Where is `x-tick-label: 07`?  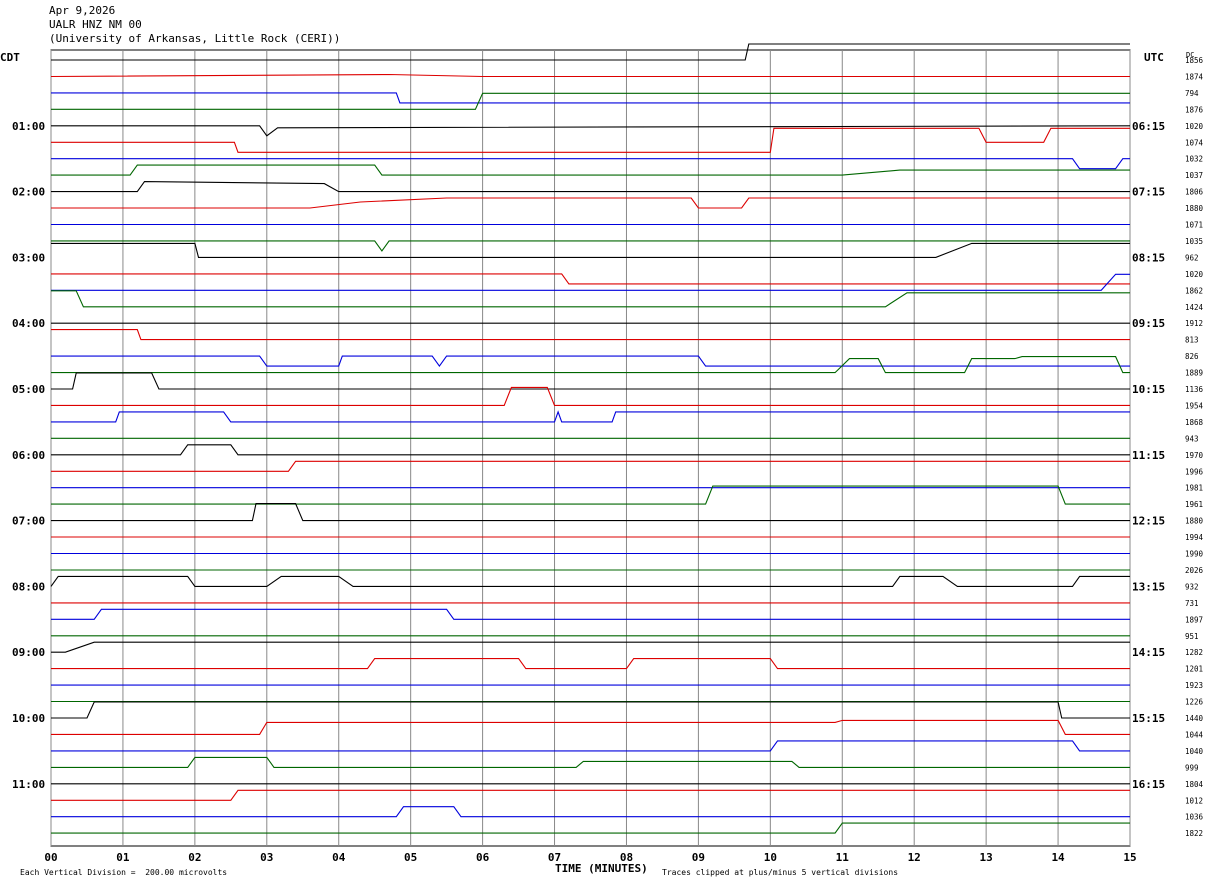
x-tick-label: 07 is located at coordinates (554, 857).